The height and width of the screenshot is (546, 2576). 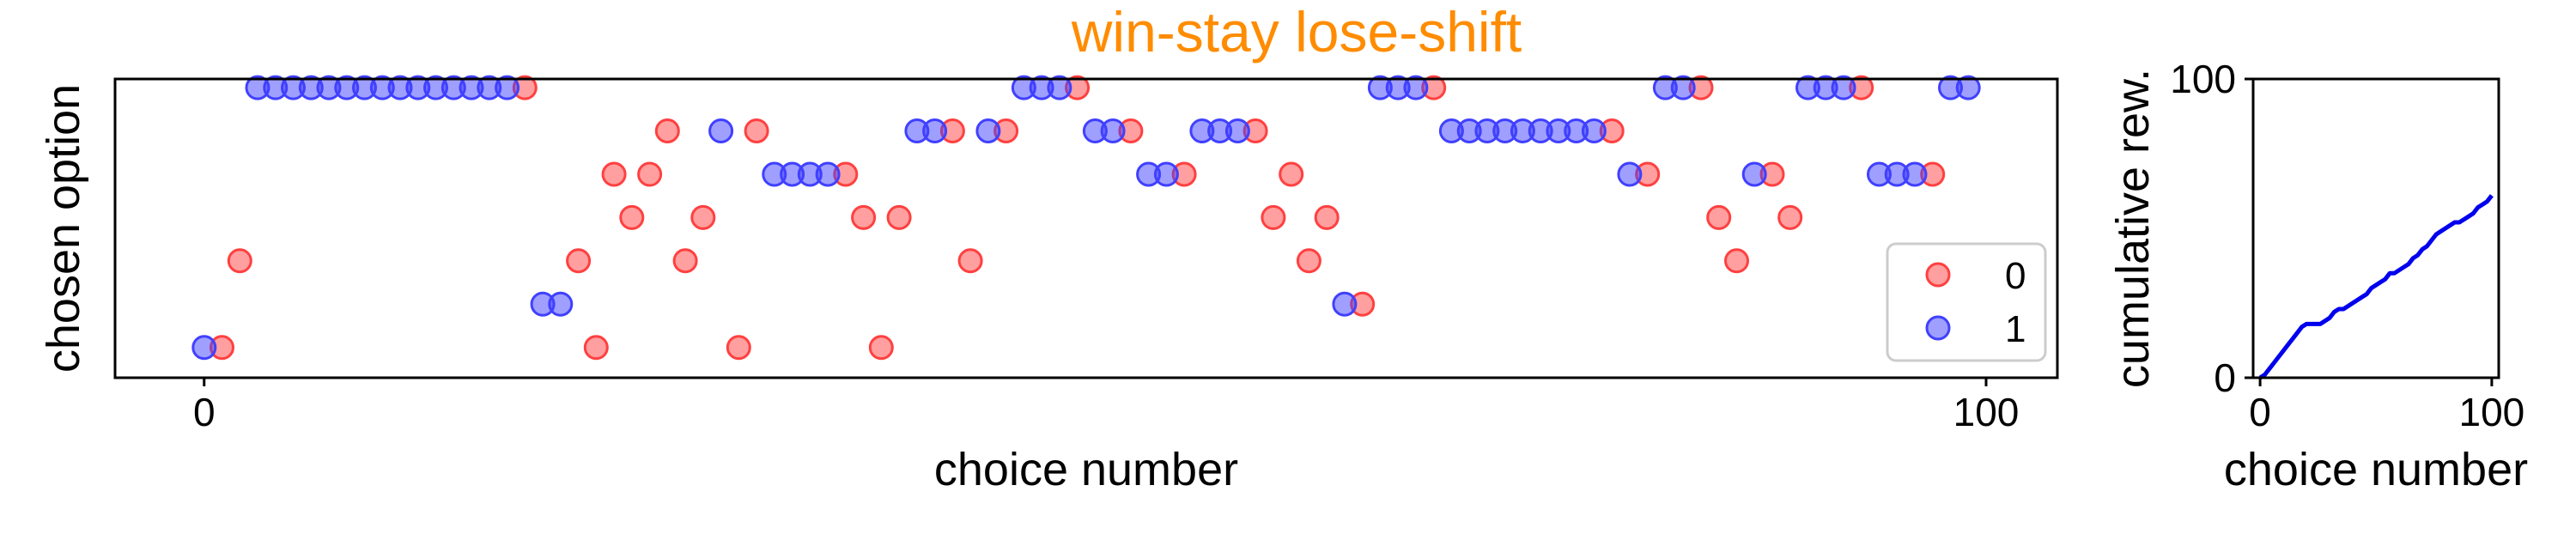 I want to click on cumulative-x-tick-label: 100, so click(x=2492, y=412).